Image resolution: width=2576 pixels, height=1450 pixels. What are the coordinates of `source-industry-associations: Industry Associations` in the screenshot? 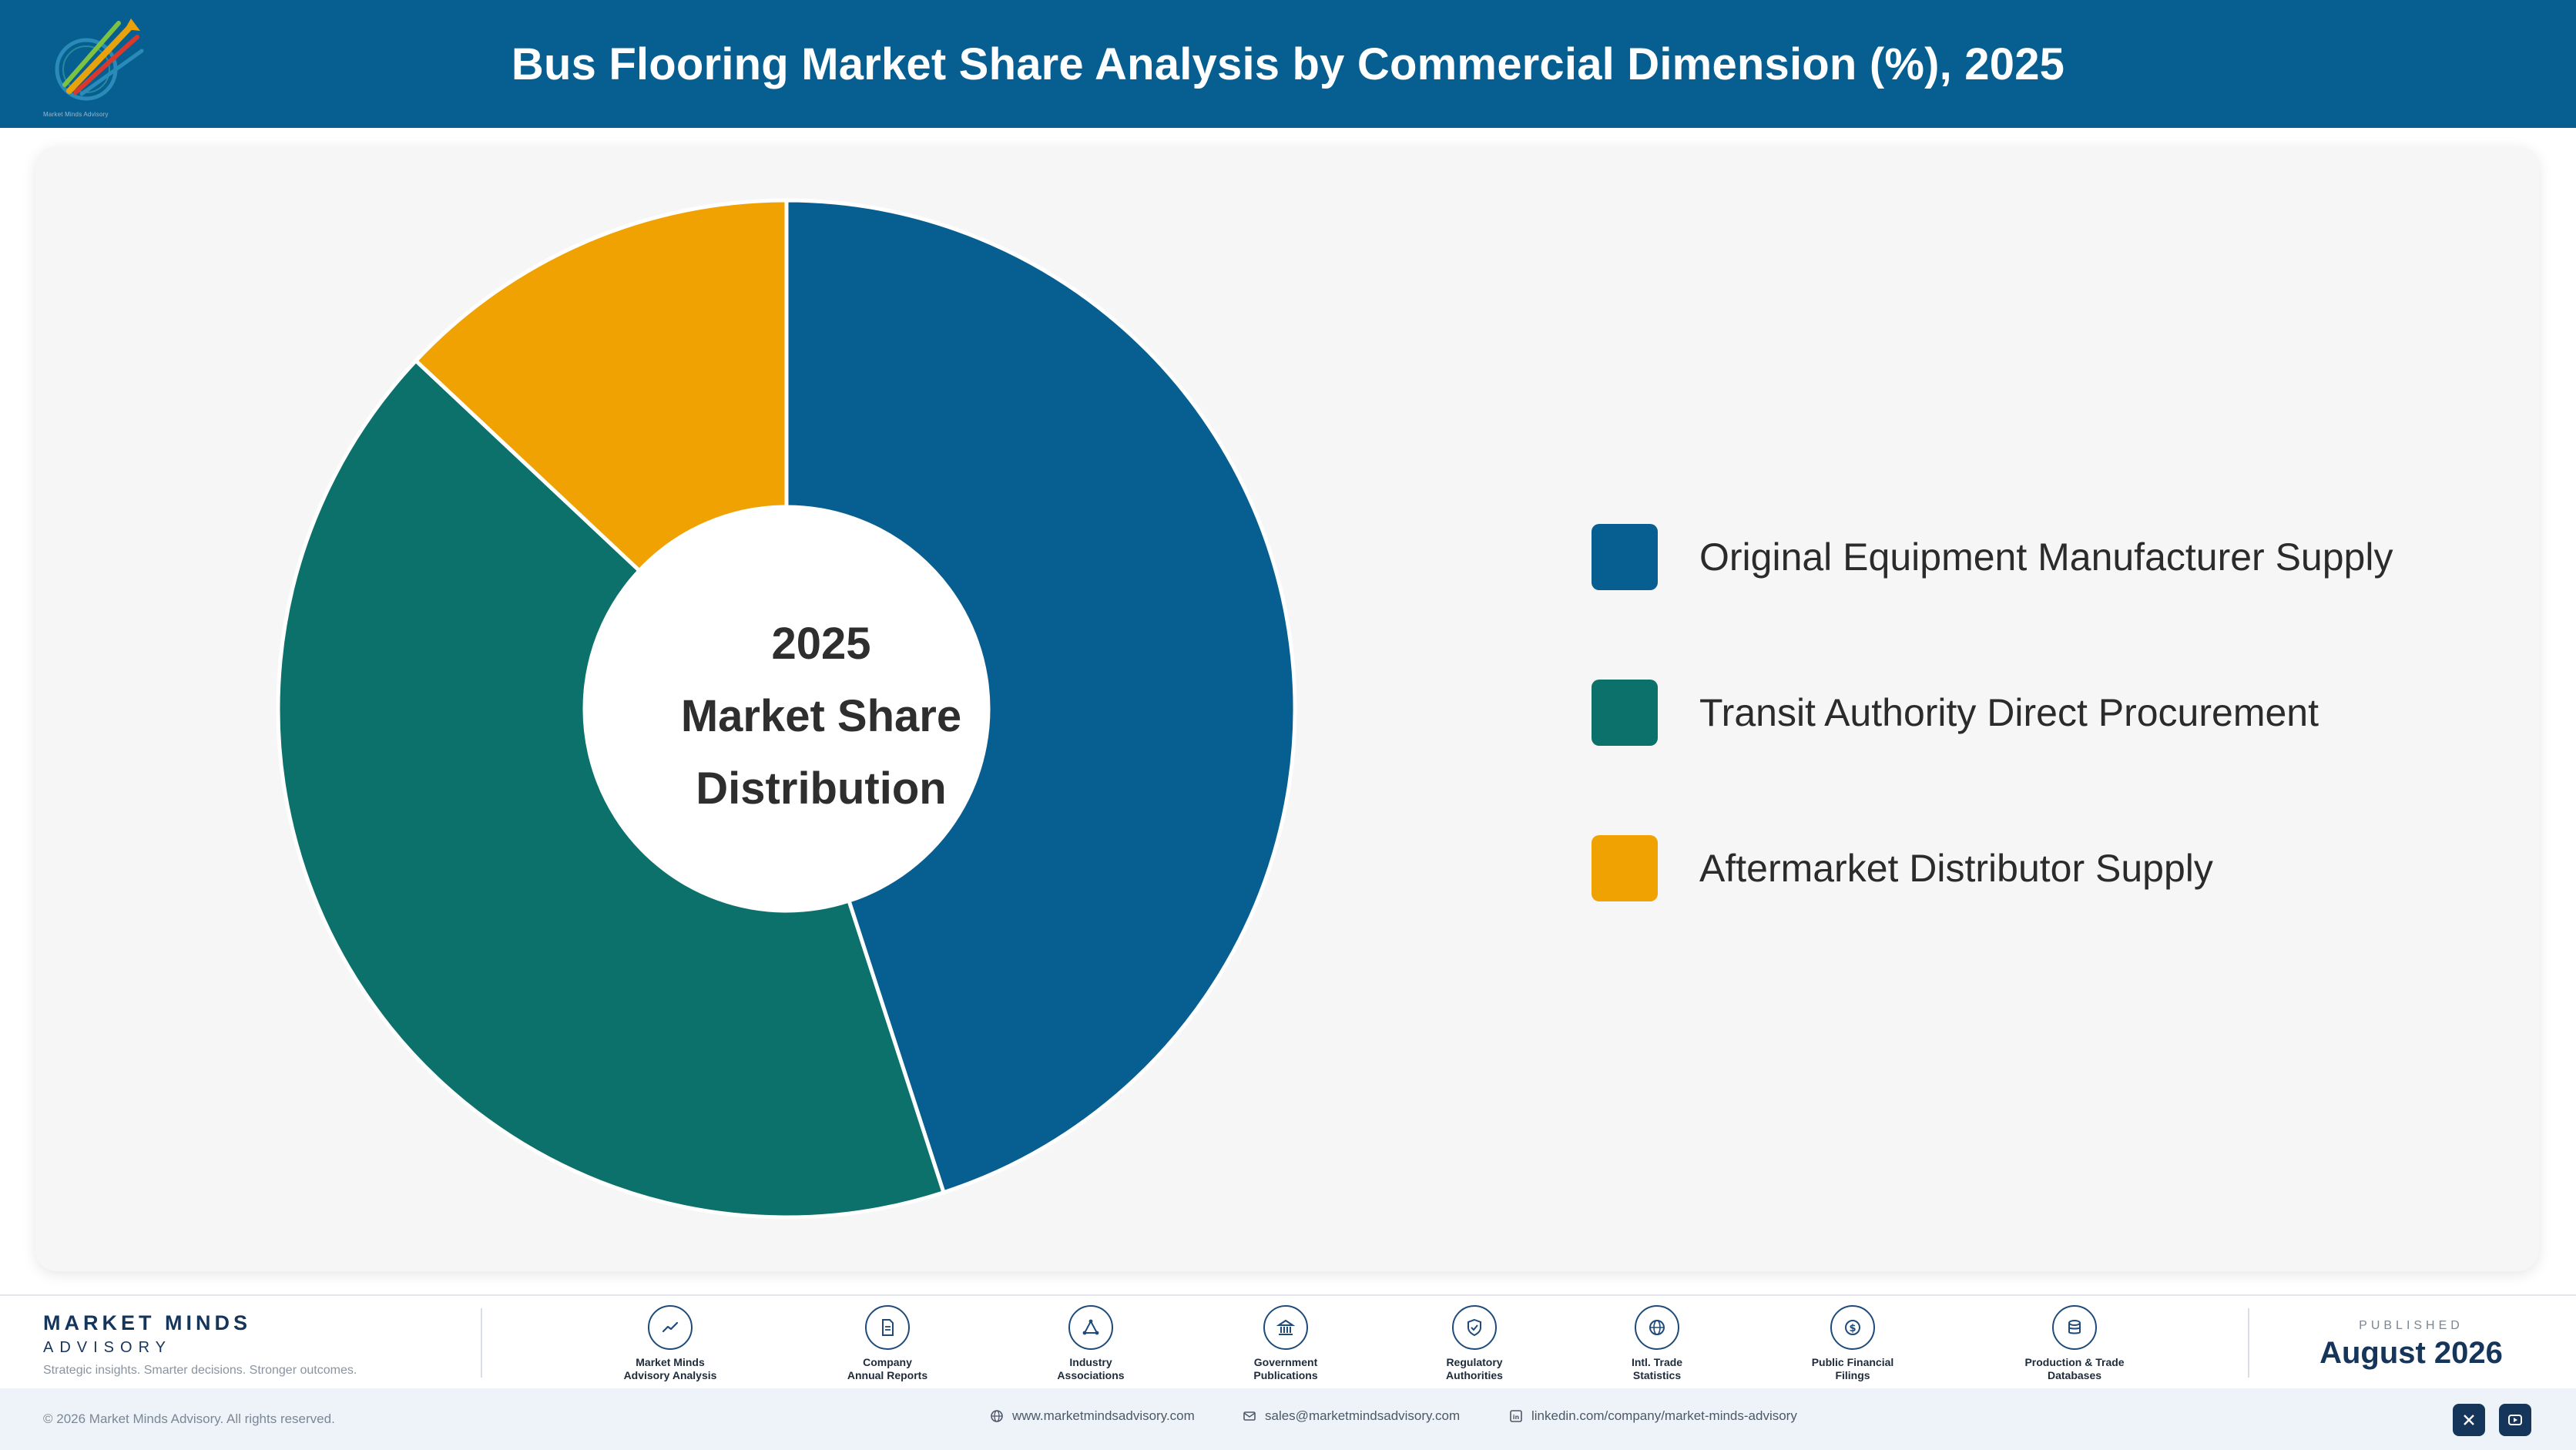 It's located at (1091, 1343).